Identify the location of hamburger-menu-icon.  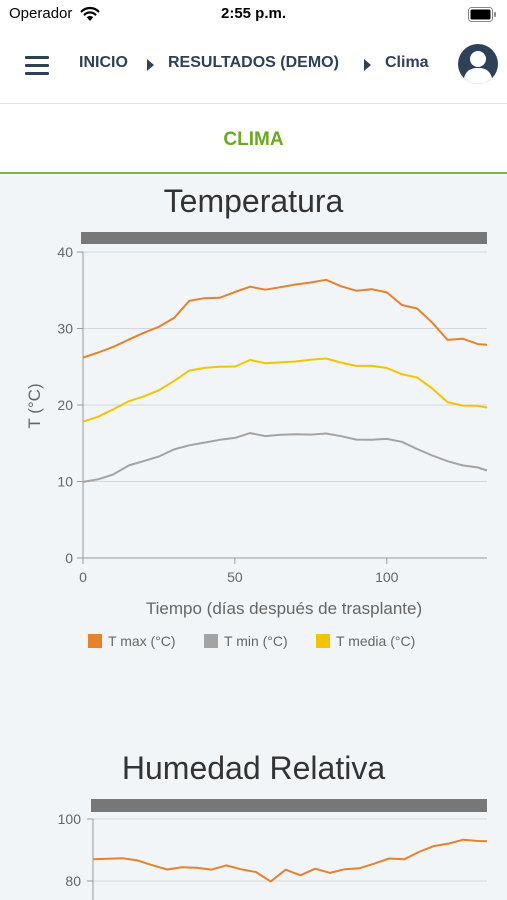
(37, 66).